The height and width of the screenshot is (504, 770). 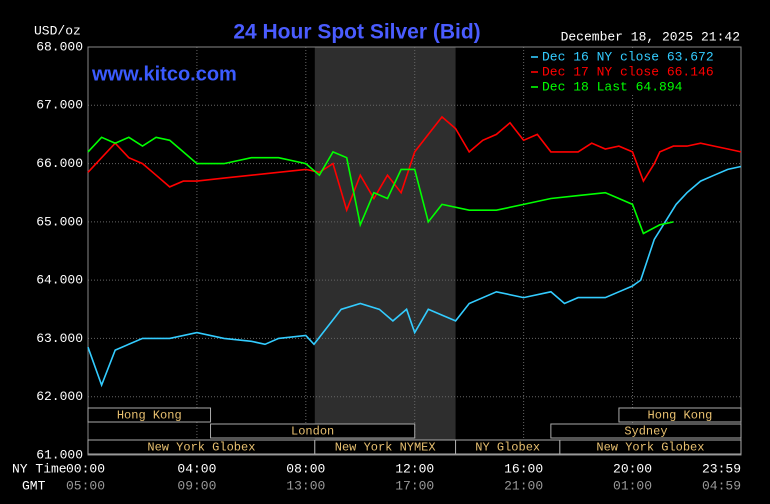 I want to click on x2-tick-label: 09:00, so click(x=196, y=485).